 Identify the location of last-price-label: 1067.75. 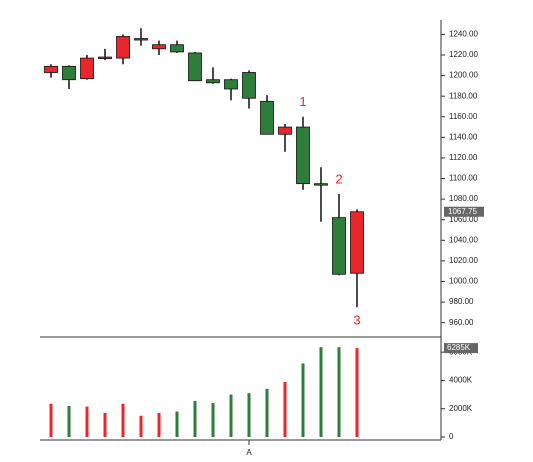
(462, 211).